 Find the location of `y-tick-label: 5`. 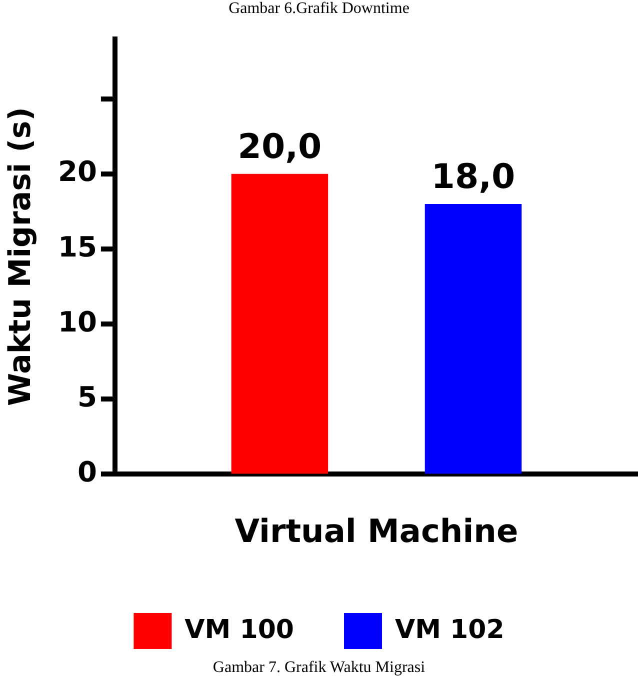

y-tick-label: 5 is located at coordinates (87, 397).